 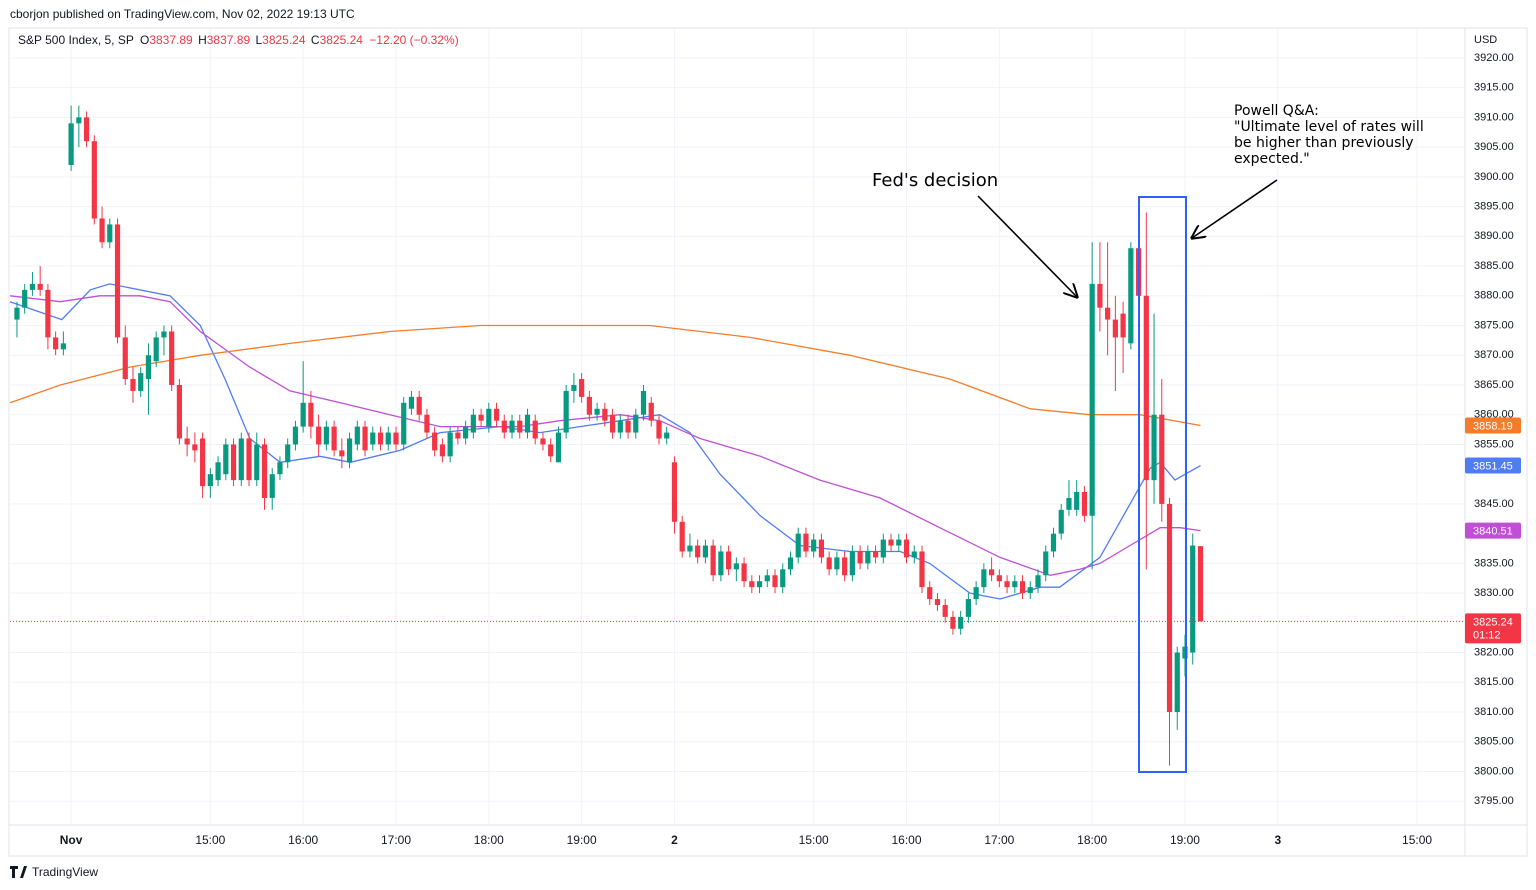 What do you see at coordinates (54, 872) in the screenshot?
I see `logo: TradingView` at bounding box center [54, 872].